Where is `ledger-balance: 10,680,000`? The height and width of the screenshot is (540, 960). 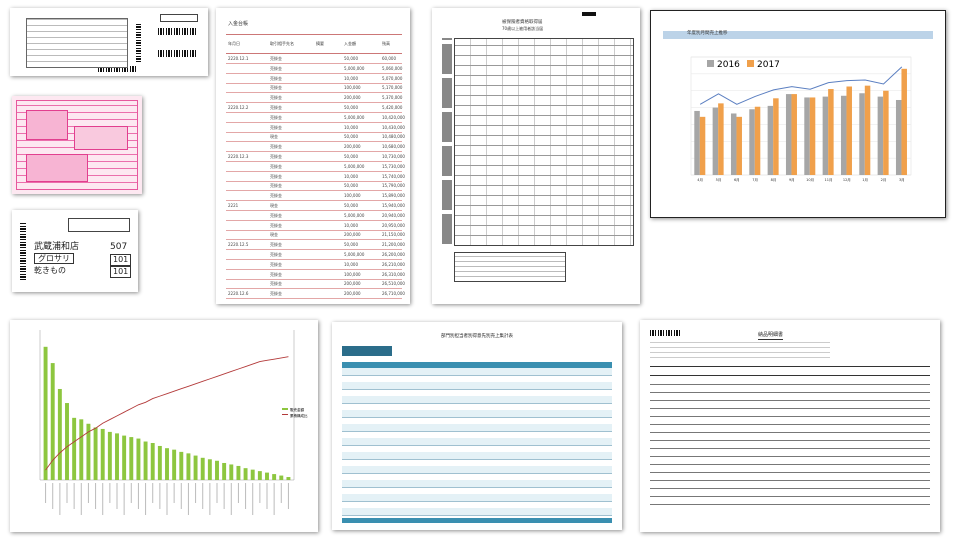 ledger-balance: 10,680,000 is located at coordinates (393, 147).